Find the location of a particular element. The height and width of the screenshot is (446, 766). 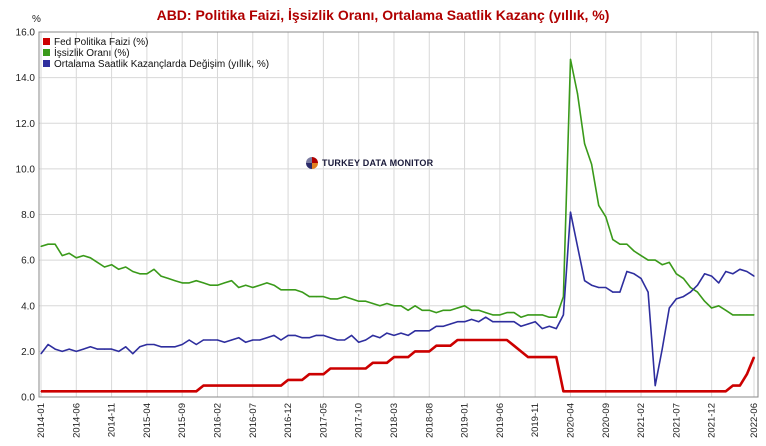

legend-label: Fed Politika Faizi (%) is located at coordinates (101, 42).